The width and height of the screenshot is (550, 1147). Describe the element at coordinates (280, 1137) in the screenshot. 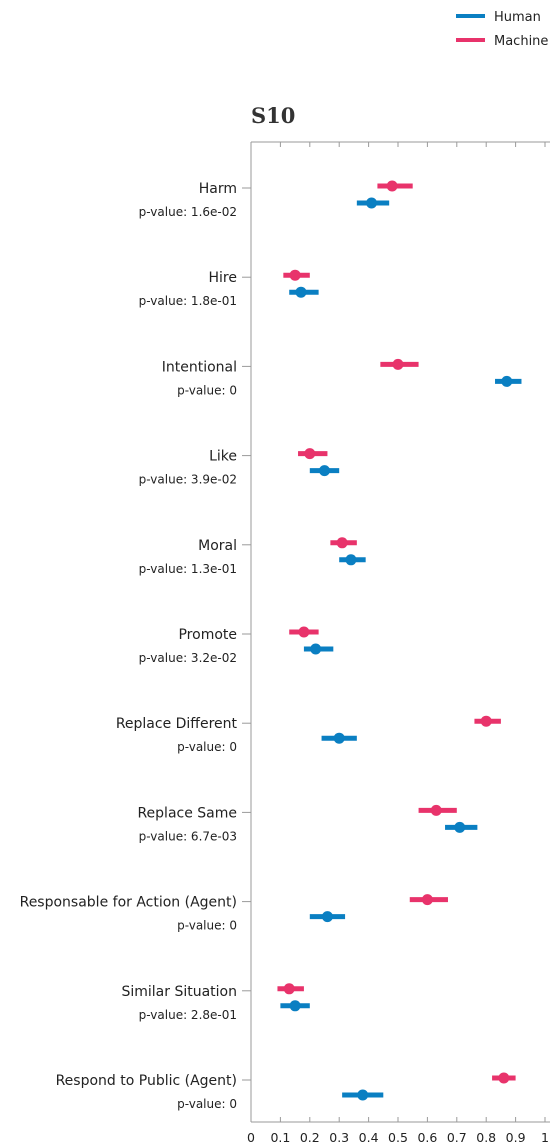

I see `x-tick-label: 0.1` at that location.